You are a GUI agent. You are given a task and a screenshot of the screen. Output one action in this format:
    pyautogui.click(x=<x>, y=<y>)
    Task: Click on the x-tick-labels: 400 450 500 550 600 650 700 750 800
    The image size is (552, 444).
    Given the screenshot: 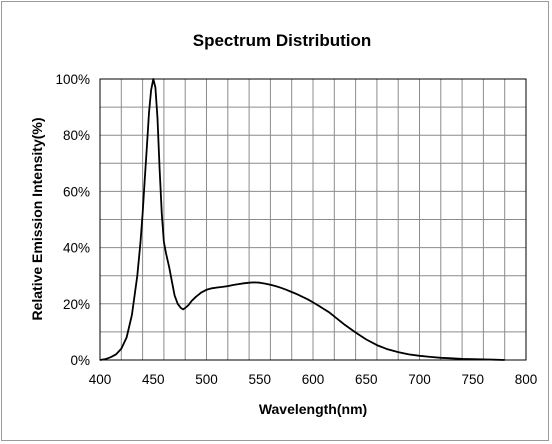 What is the action you would take?
    pyautogui.click(x=313, y=379)
    